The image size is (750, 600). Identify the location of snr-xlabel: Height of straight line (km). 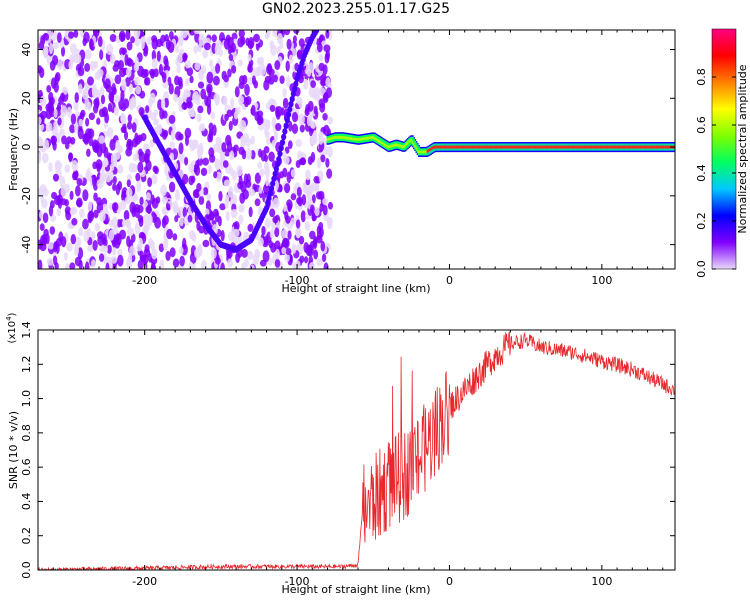
(355, 589).